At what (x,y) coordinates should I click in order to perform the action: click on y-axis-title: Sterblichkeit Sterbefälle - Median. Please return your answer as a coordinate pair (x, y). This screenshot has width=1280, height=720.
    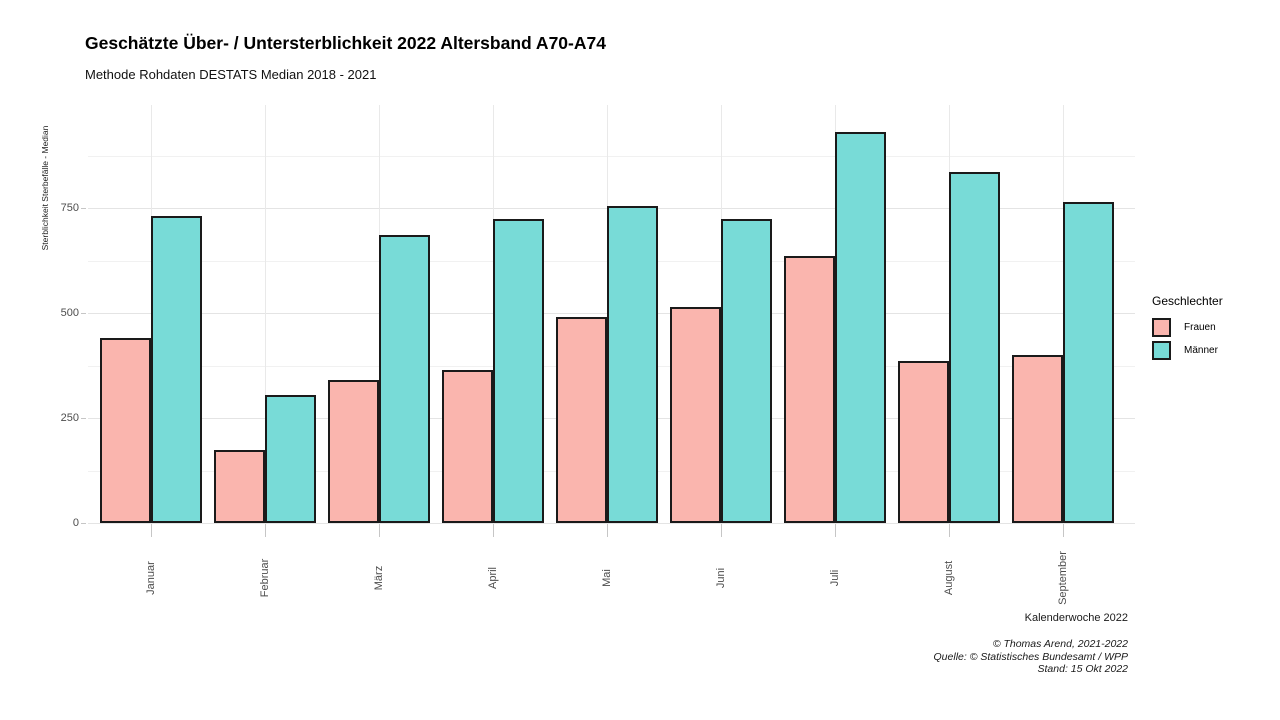
    Looking at the image, I should click on (45, 188).